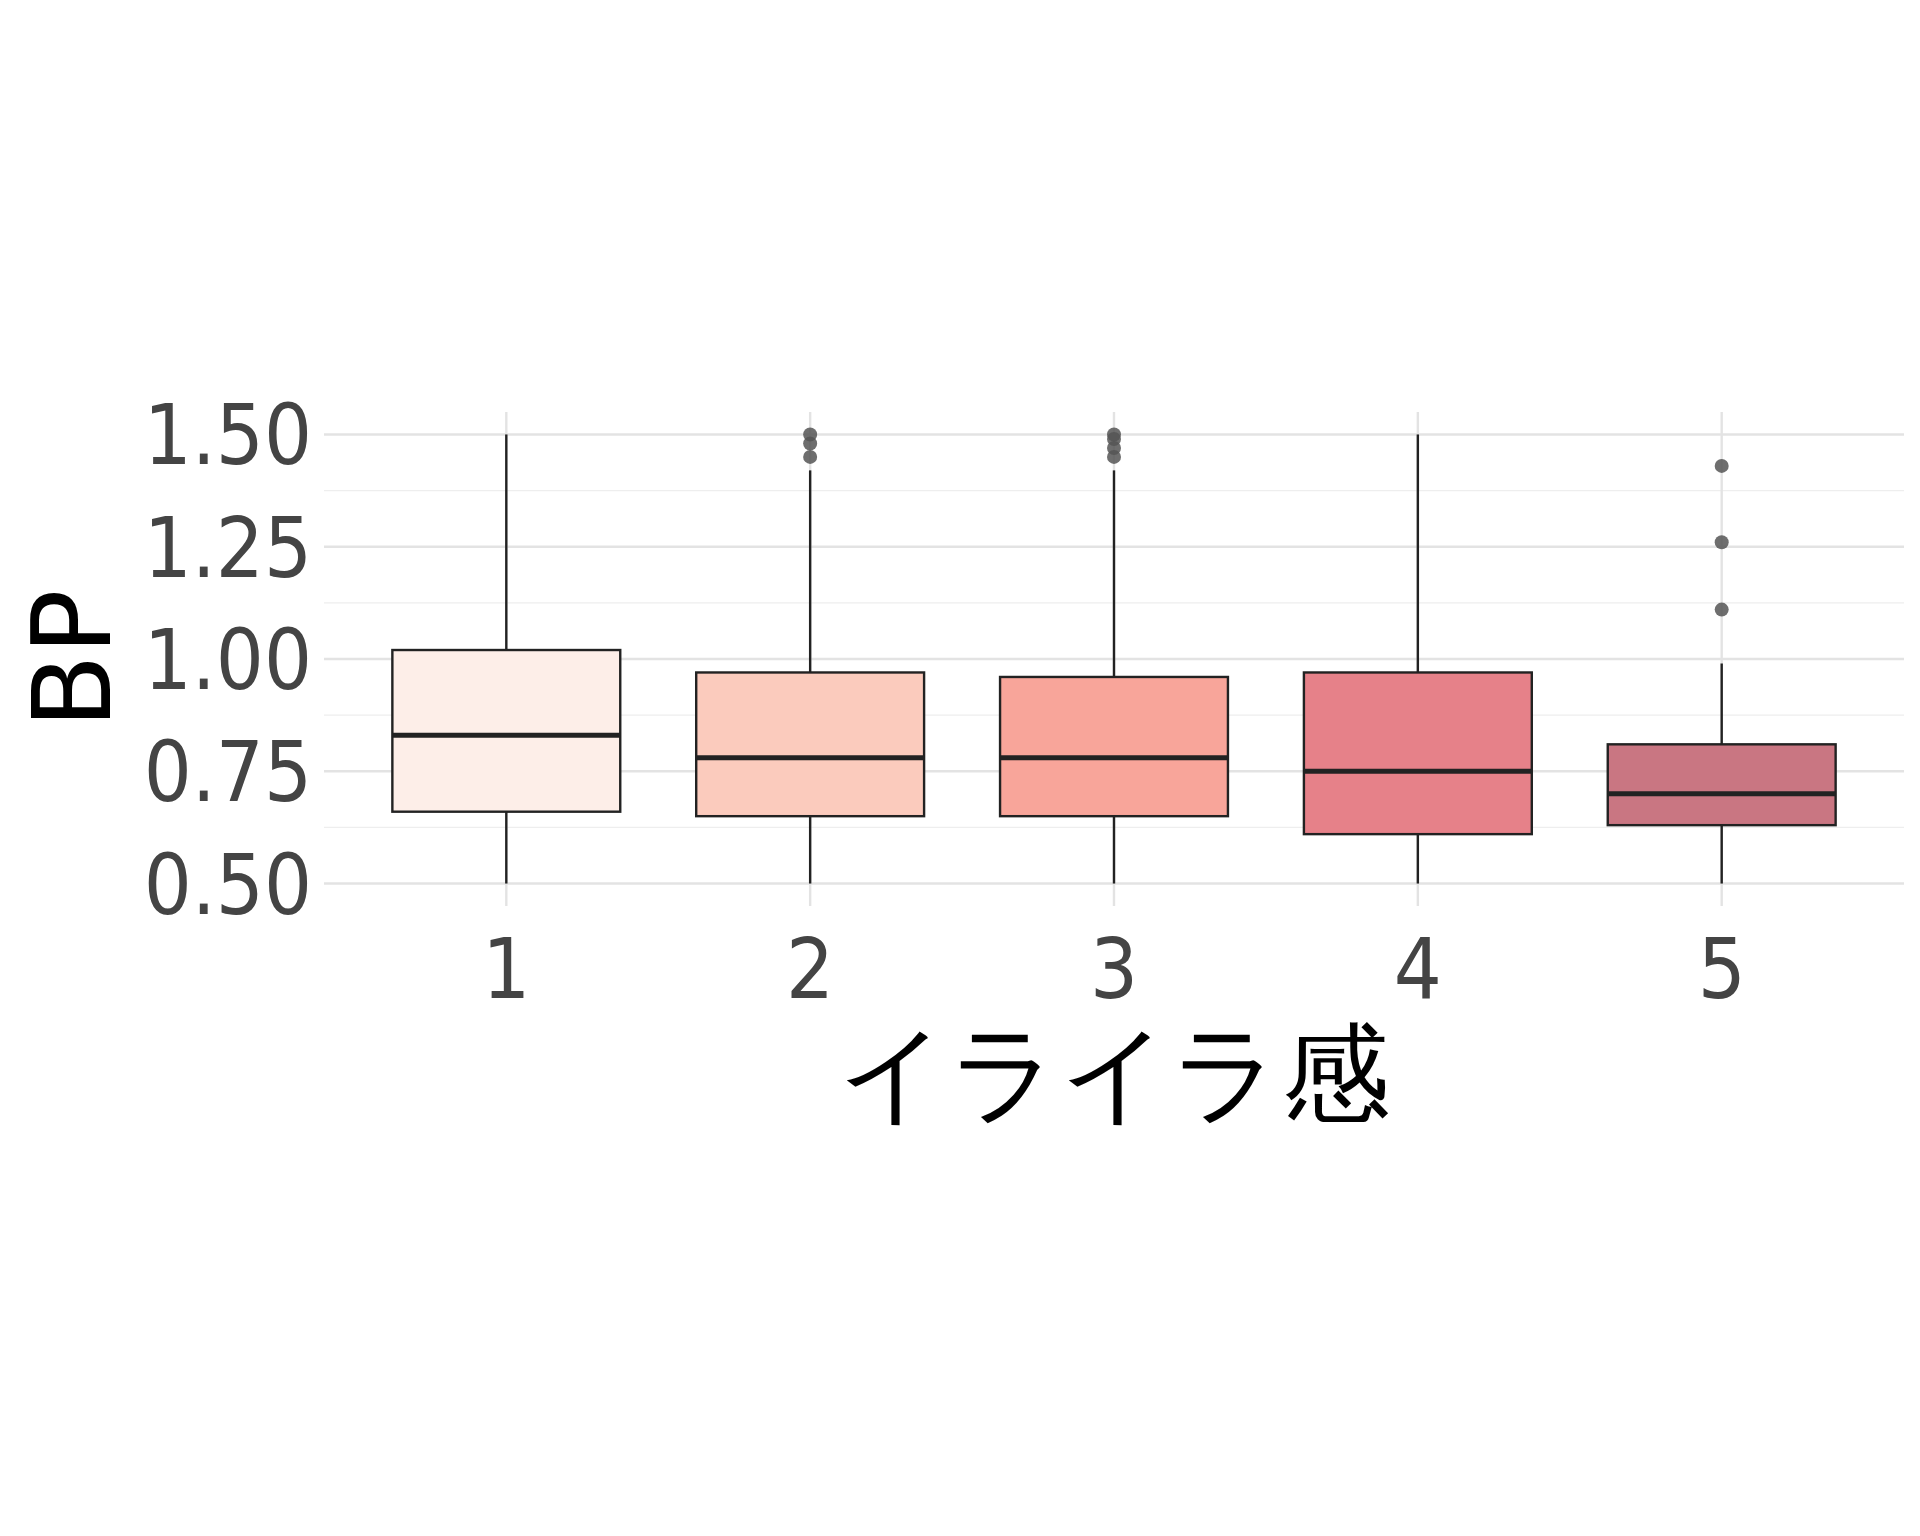 This screenshot has height=1536, width=1920. I want to click on x-tick-label: 5, so click(1721, 969).